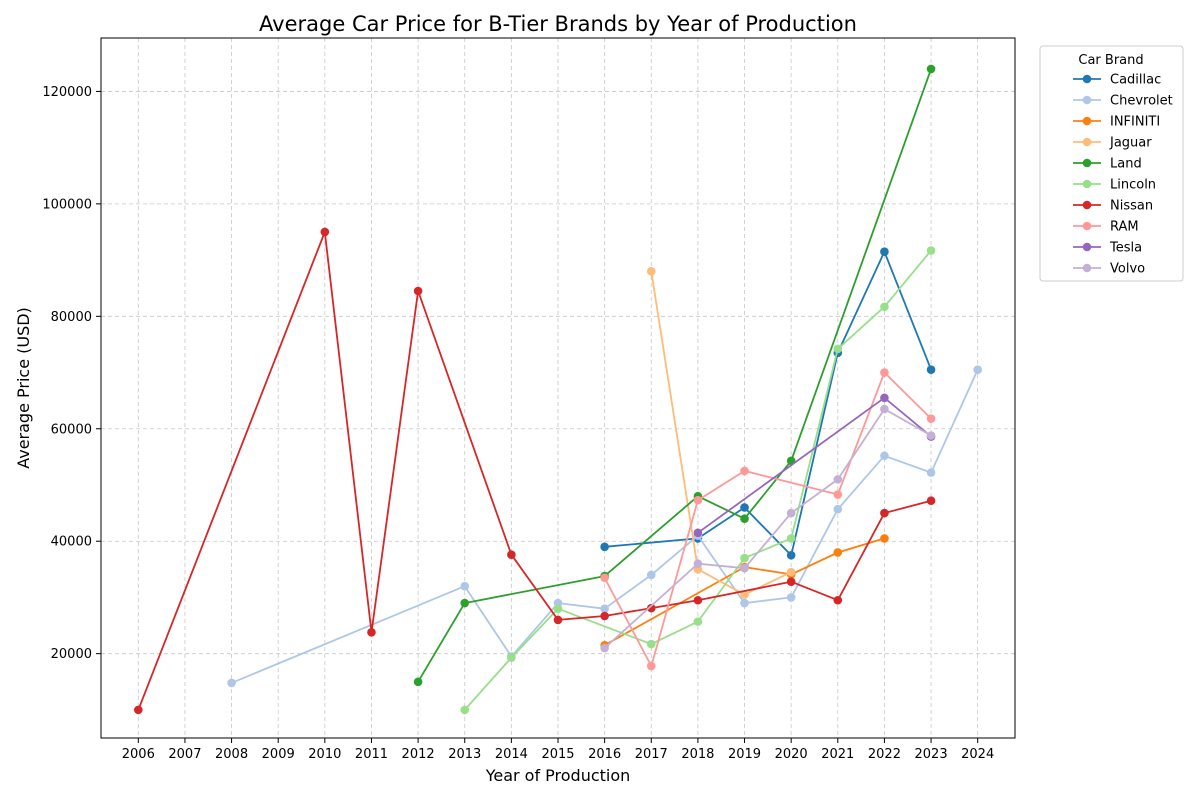  What do you see at coordinates (1135, 122) in the screenshot?
I see `legend-label: INFINITI` at bounding box center [1135, 122].